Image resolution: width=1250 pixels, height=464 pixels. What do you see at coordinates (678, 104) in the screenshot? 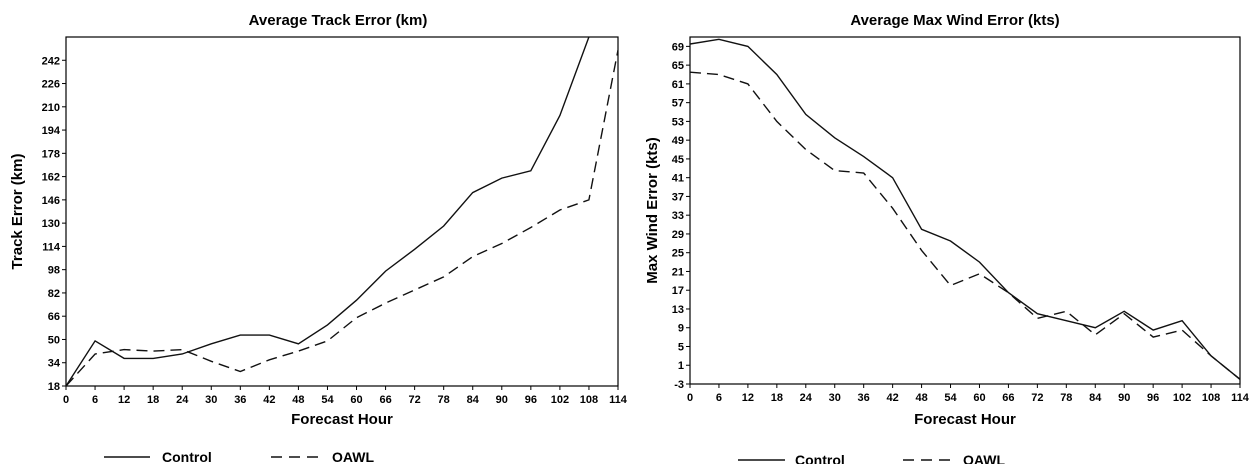
I see `y-tick-label: 57` at bounding box center [678, 104].